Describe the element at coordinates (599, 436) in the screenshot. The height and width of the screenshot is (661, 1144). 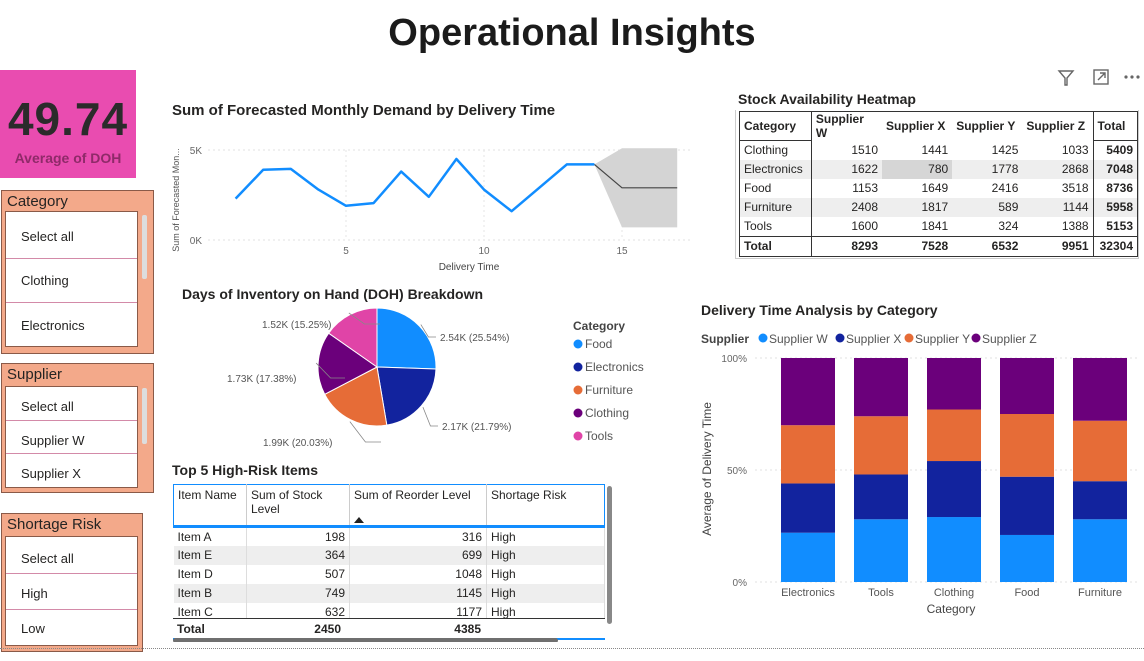
I see `legend-item-tools: Tools` at that location.